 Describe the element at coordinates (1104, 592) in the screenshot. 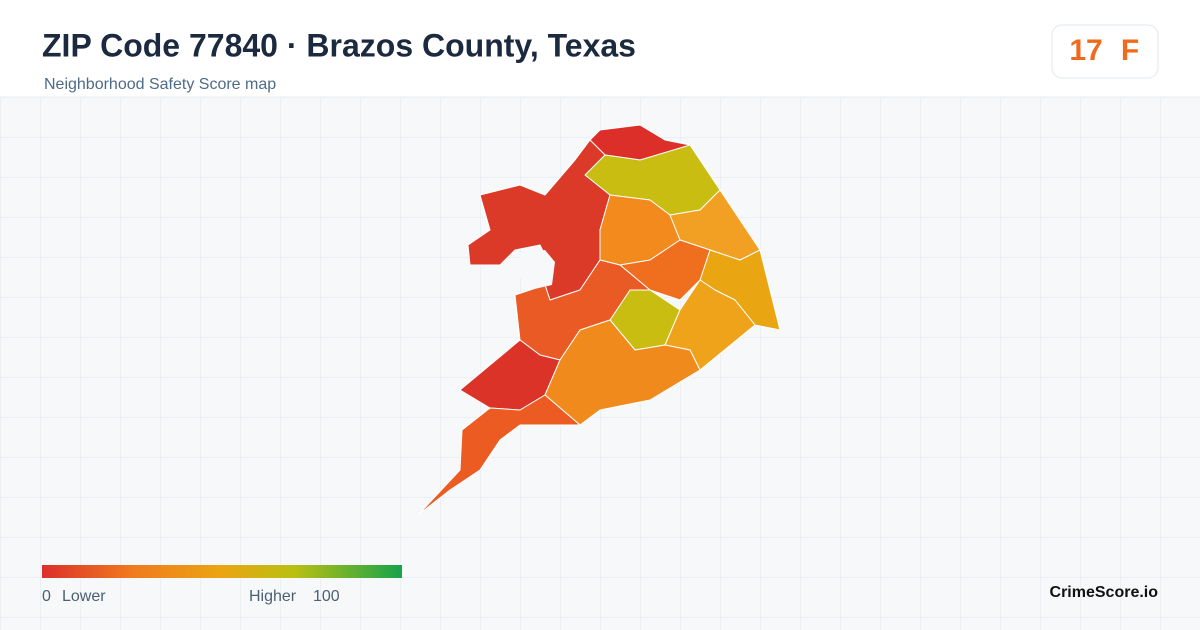

I see `brand: CrimeScore.io` at that location.